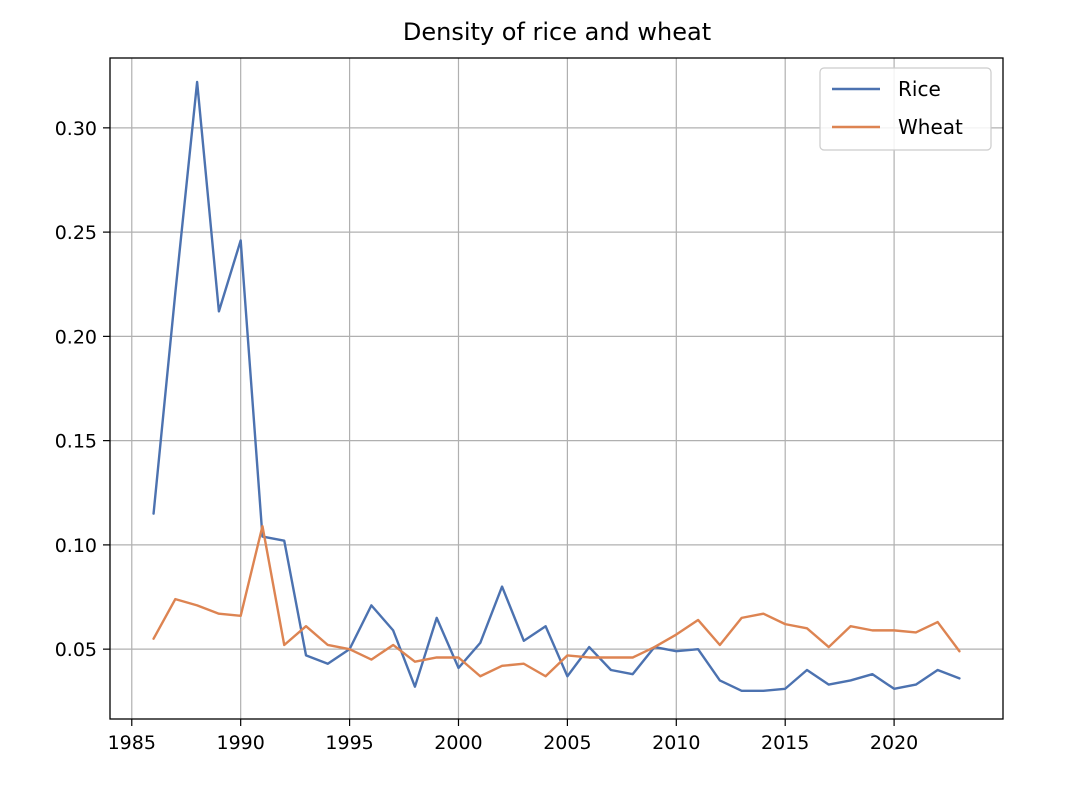 Image resolution: width=1069 pixels, height=791 pixels. What do you see at coordinates (76, 129) in the screenshot?
I see `y-tick-label: 0.30` at bounding box center [76, 129].